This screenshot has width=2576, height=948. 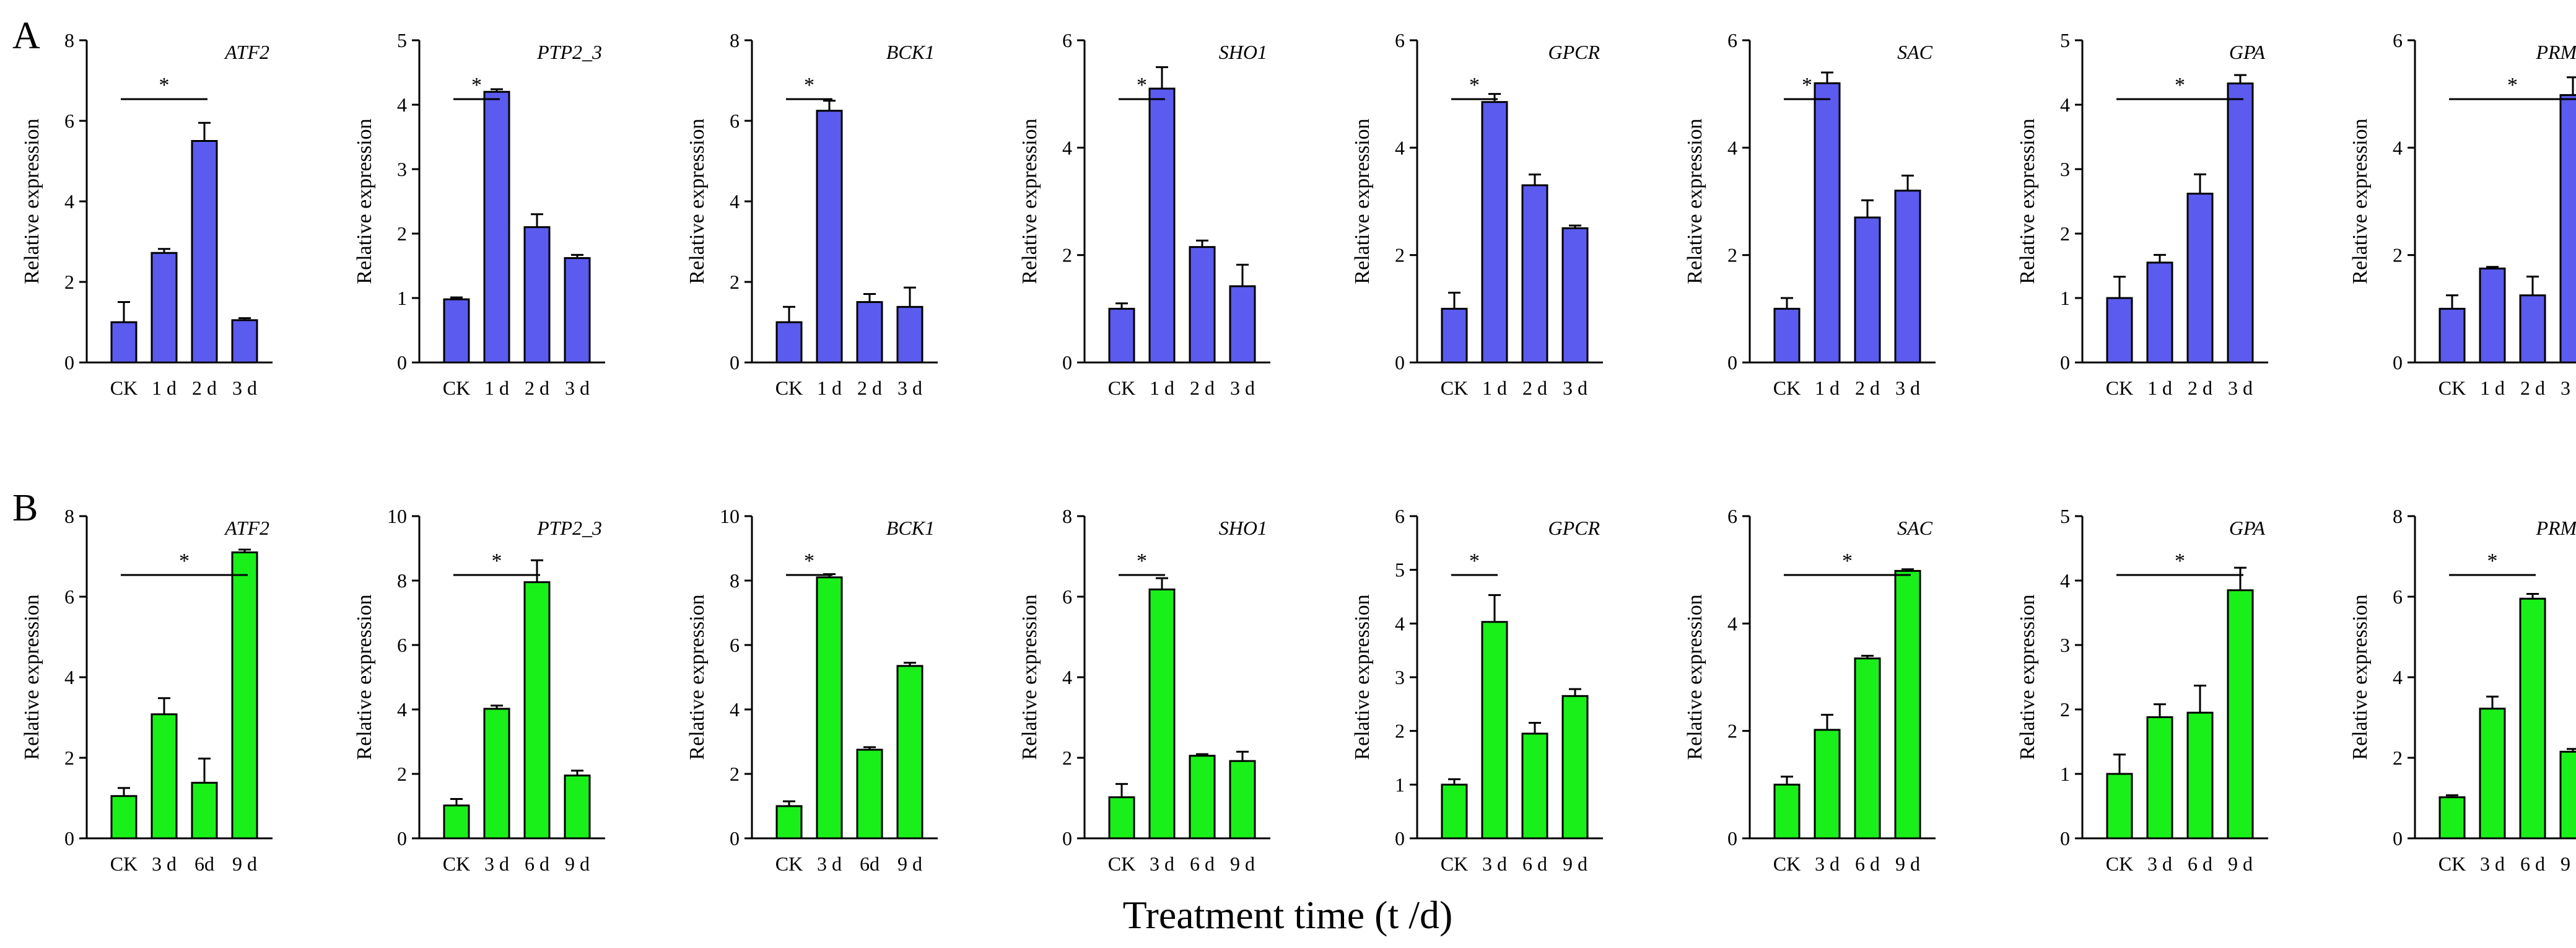 What do you see at coordinates (1144, 690) in the screenshot?
I see `chart-b-sho1: 0 2 4 6 8 Relative expression SHO1 CK 3 d 6 d 9 d *` at bounding box center [1144, 690].